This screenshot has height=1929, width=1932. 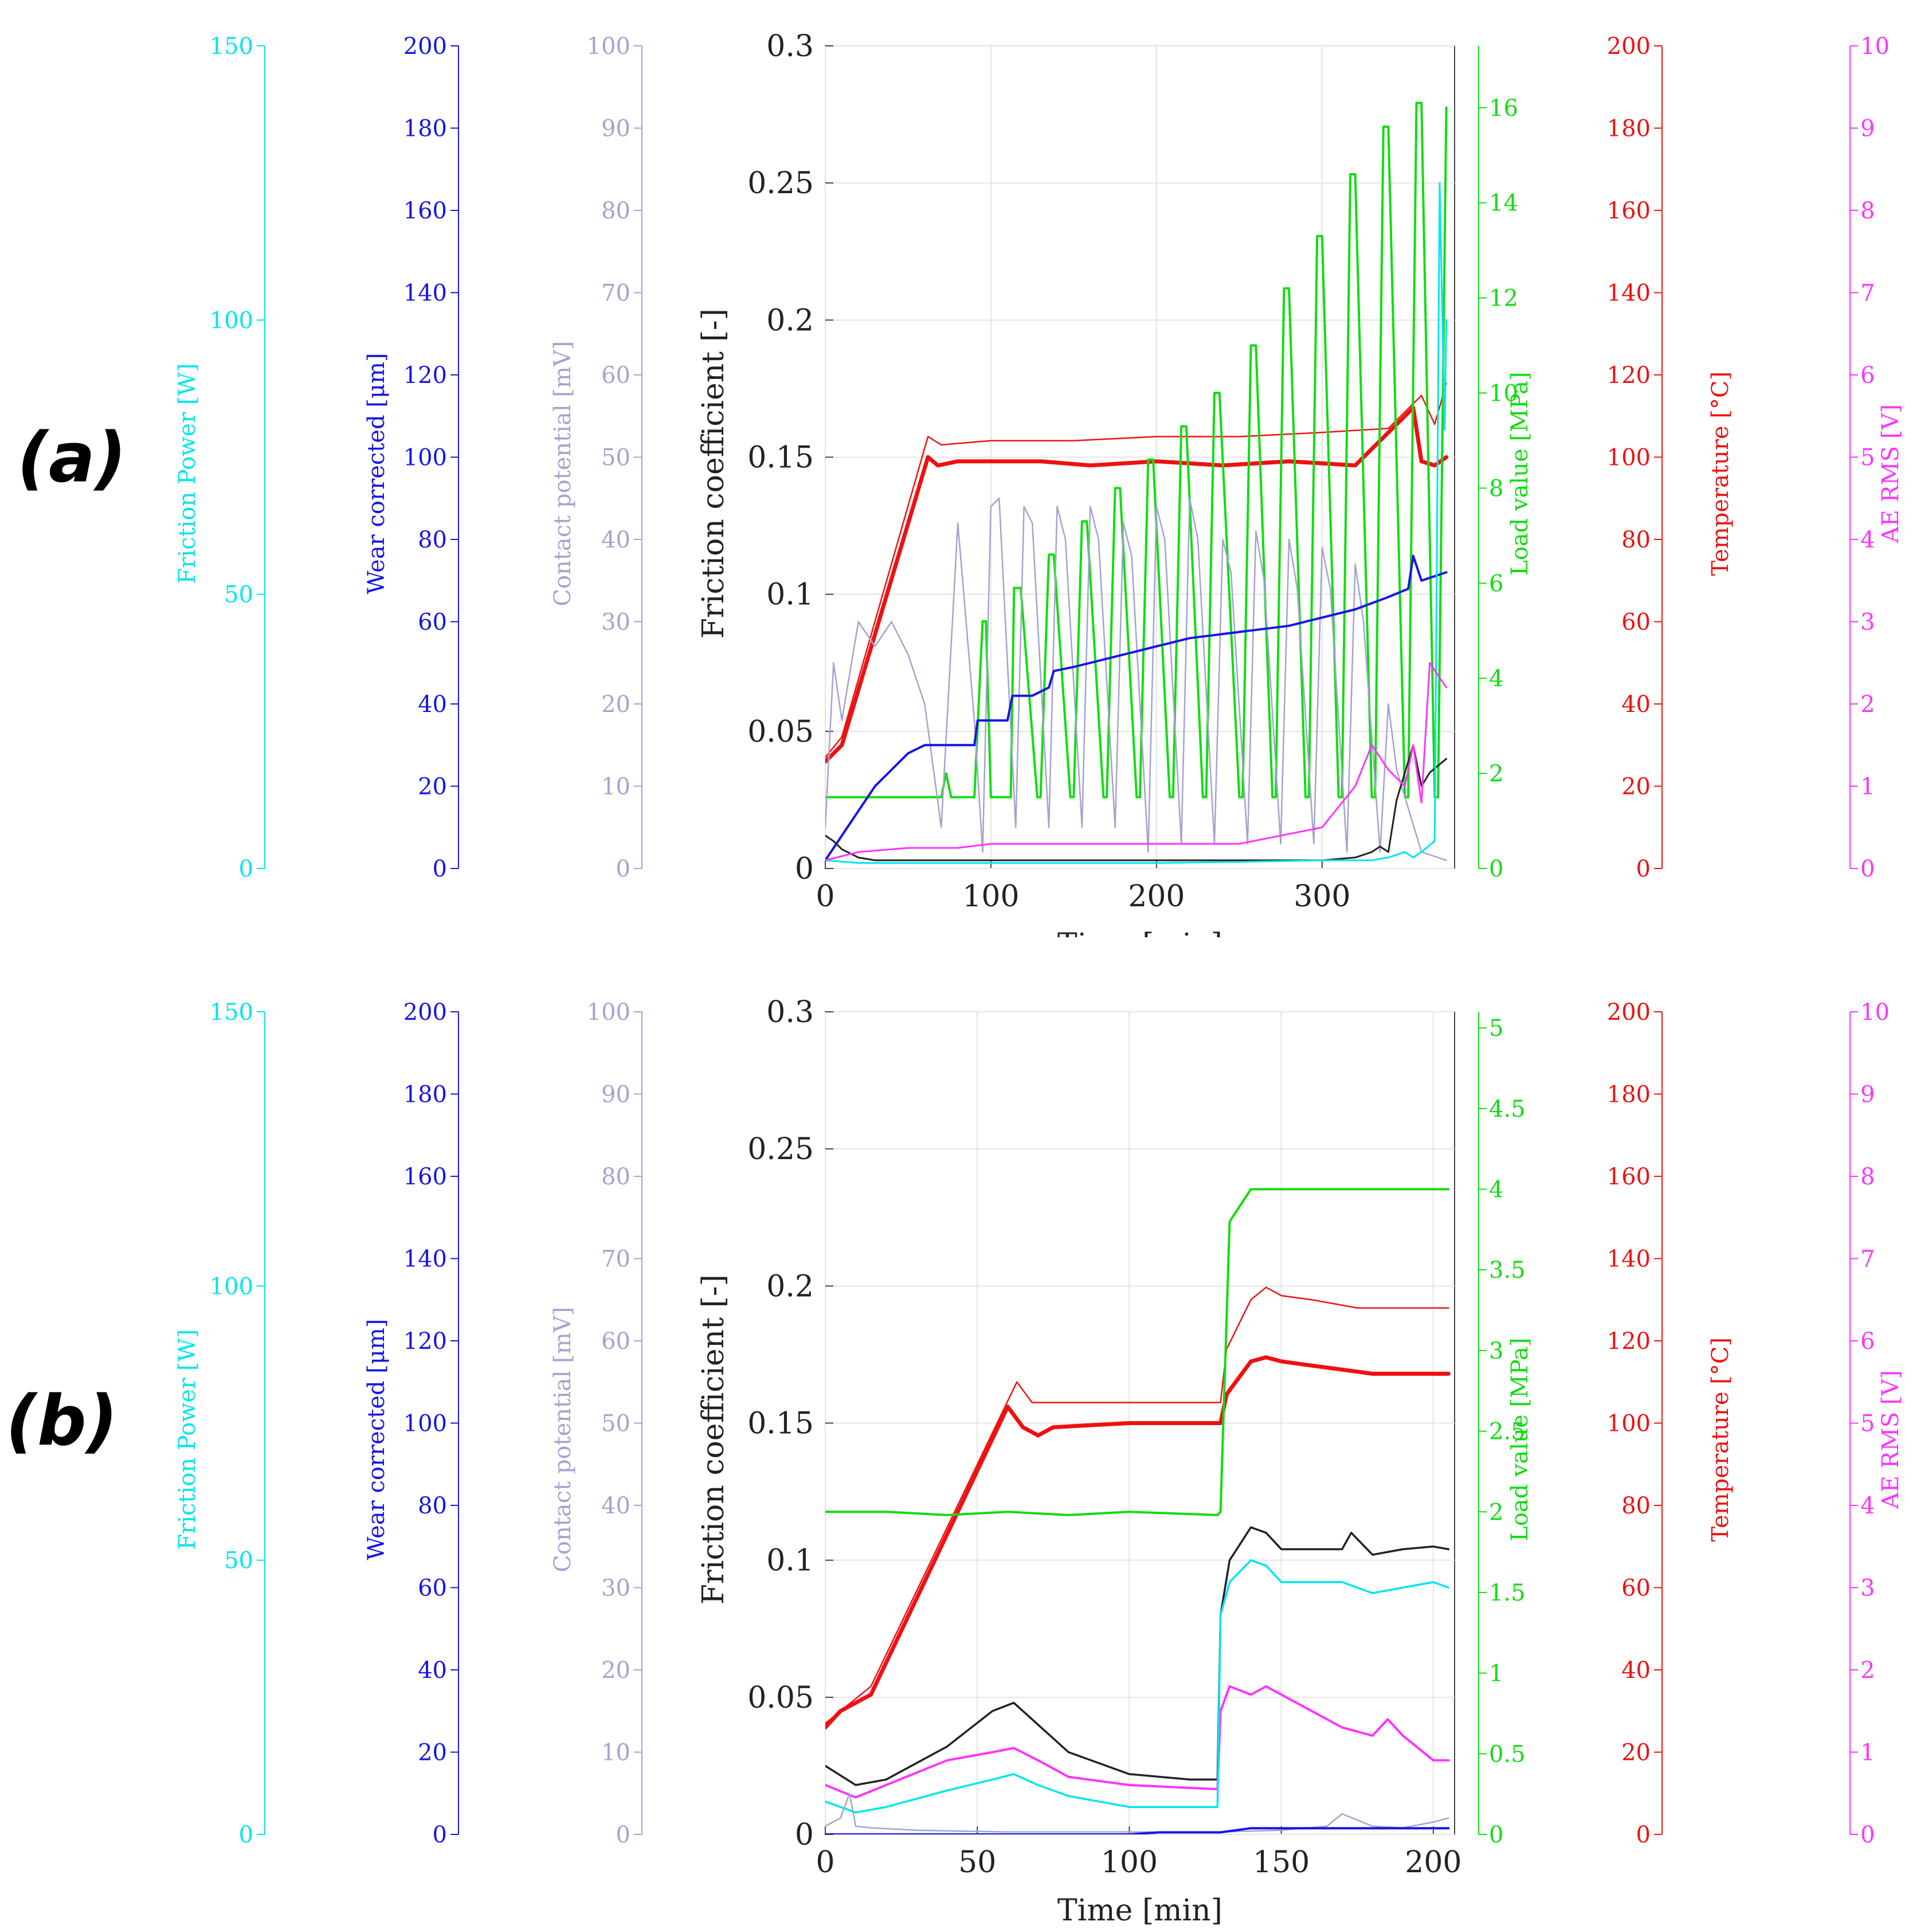 What do you see at coordinates (1282, 1862) in the screenshot?
I see `x-tick-label: 150` at bounding box center [1282, 1862].